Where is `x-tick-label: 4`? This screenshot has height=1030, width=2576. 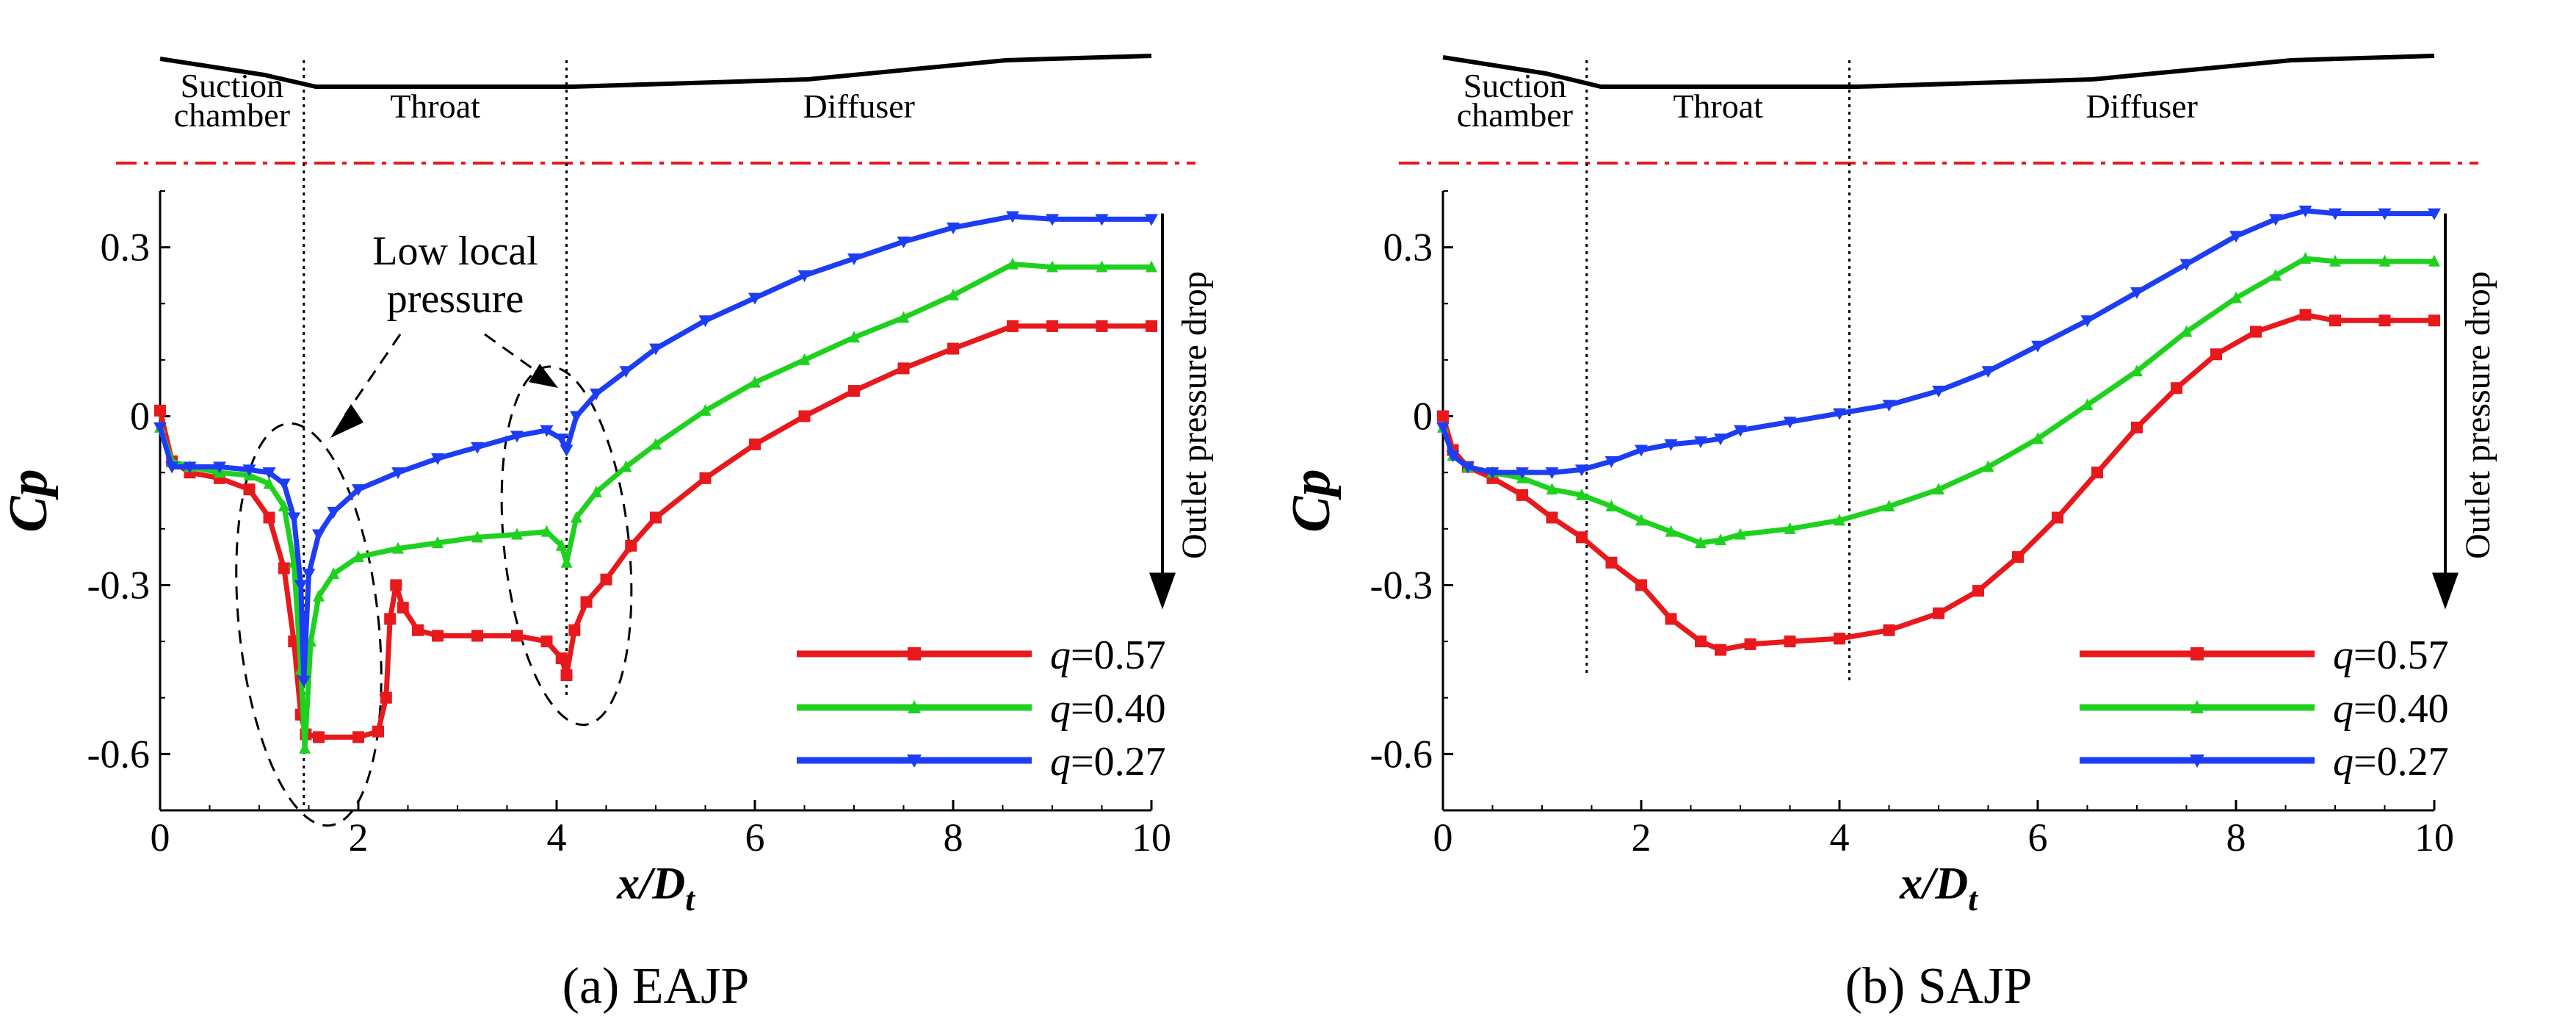
x-tick-label: 4 is located at coordinates (1840, 837).